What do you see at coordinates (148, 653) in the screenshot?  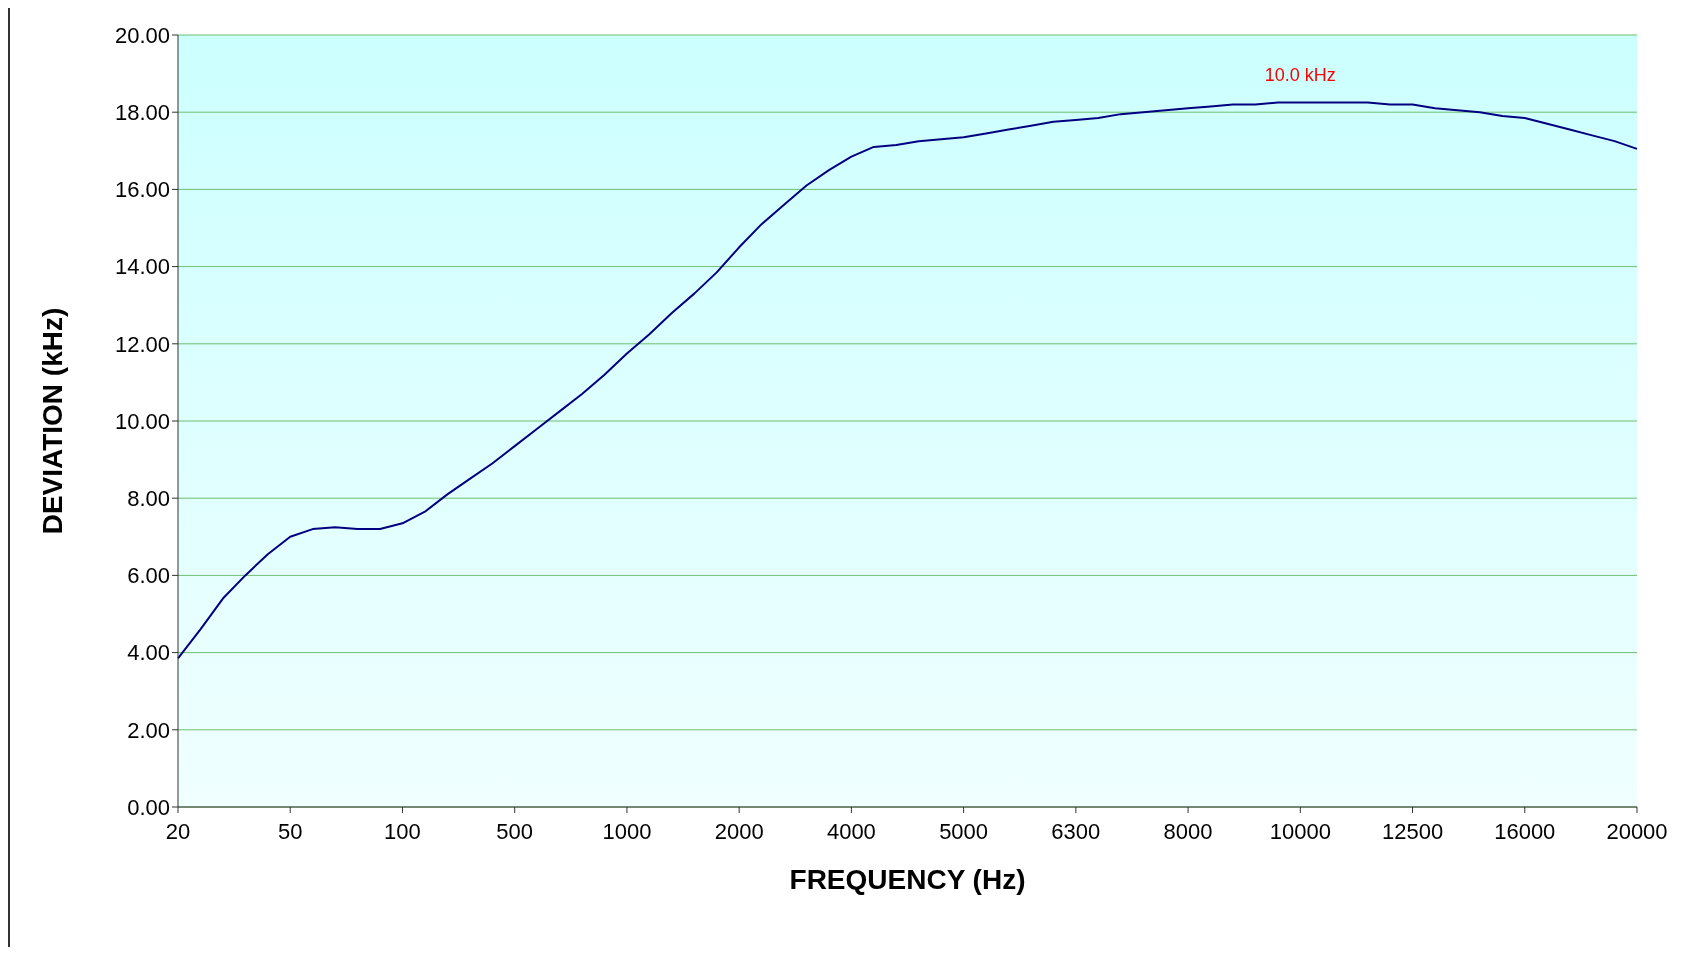 I see `y-tick-label: 4.00` at bounding box center [148, 653].